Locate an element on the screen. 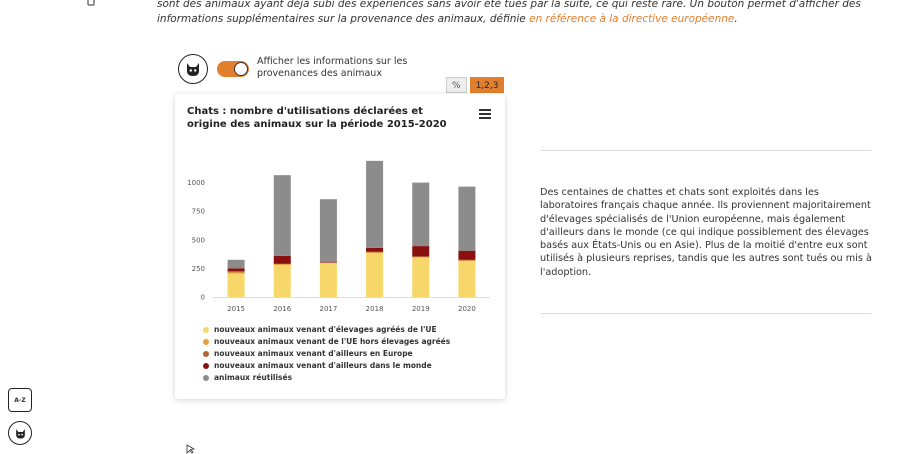  bar-segment-2018-s2 is located at coordinates (375, 252).